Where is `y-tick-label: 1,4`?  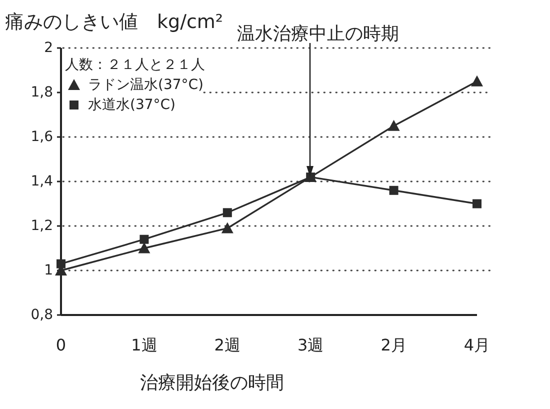 y-tick-label: 1,4 is located at coordinates (42, 182).